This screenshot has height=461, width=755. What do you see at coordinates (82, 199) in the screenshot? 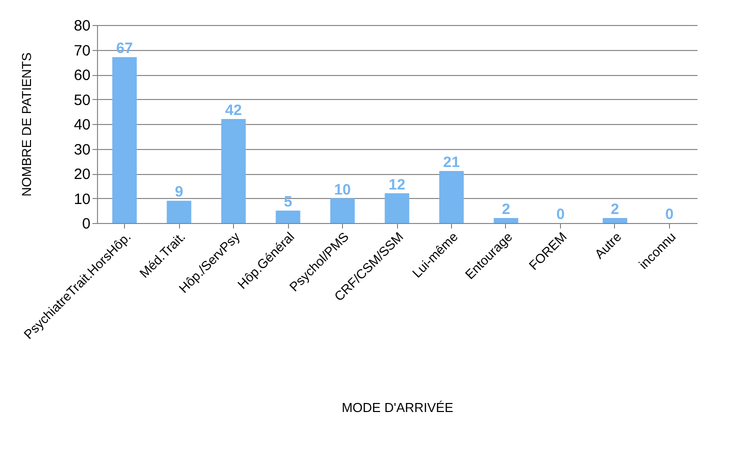
I see `y-tick-label: 10` at bounding box center [82, 199].